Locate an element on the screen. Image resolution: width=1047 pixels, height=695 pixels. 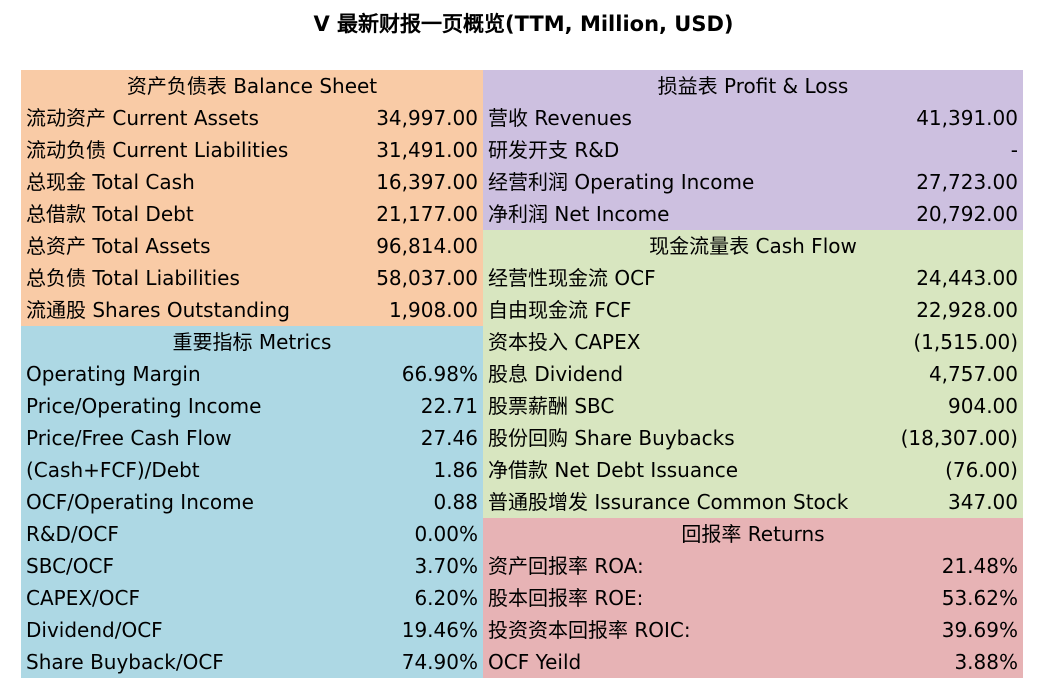
metrics-row: SBC/OCF 3.70% is located at coordinates (252, 566).